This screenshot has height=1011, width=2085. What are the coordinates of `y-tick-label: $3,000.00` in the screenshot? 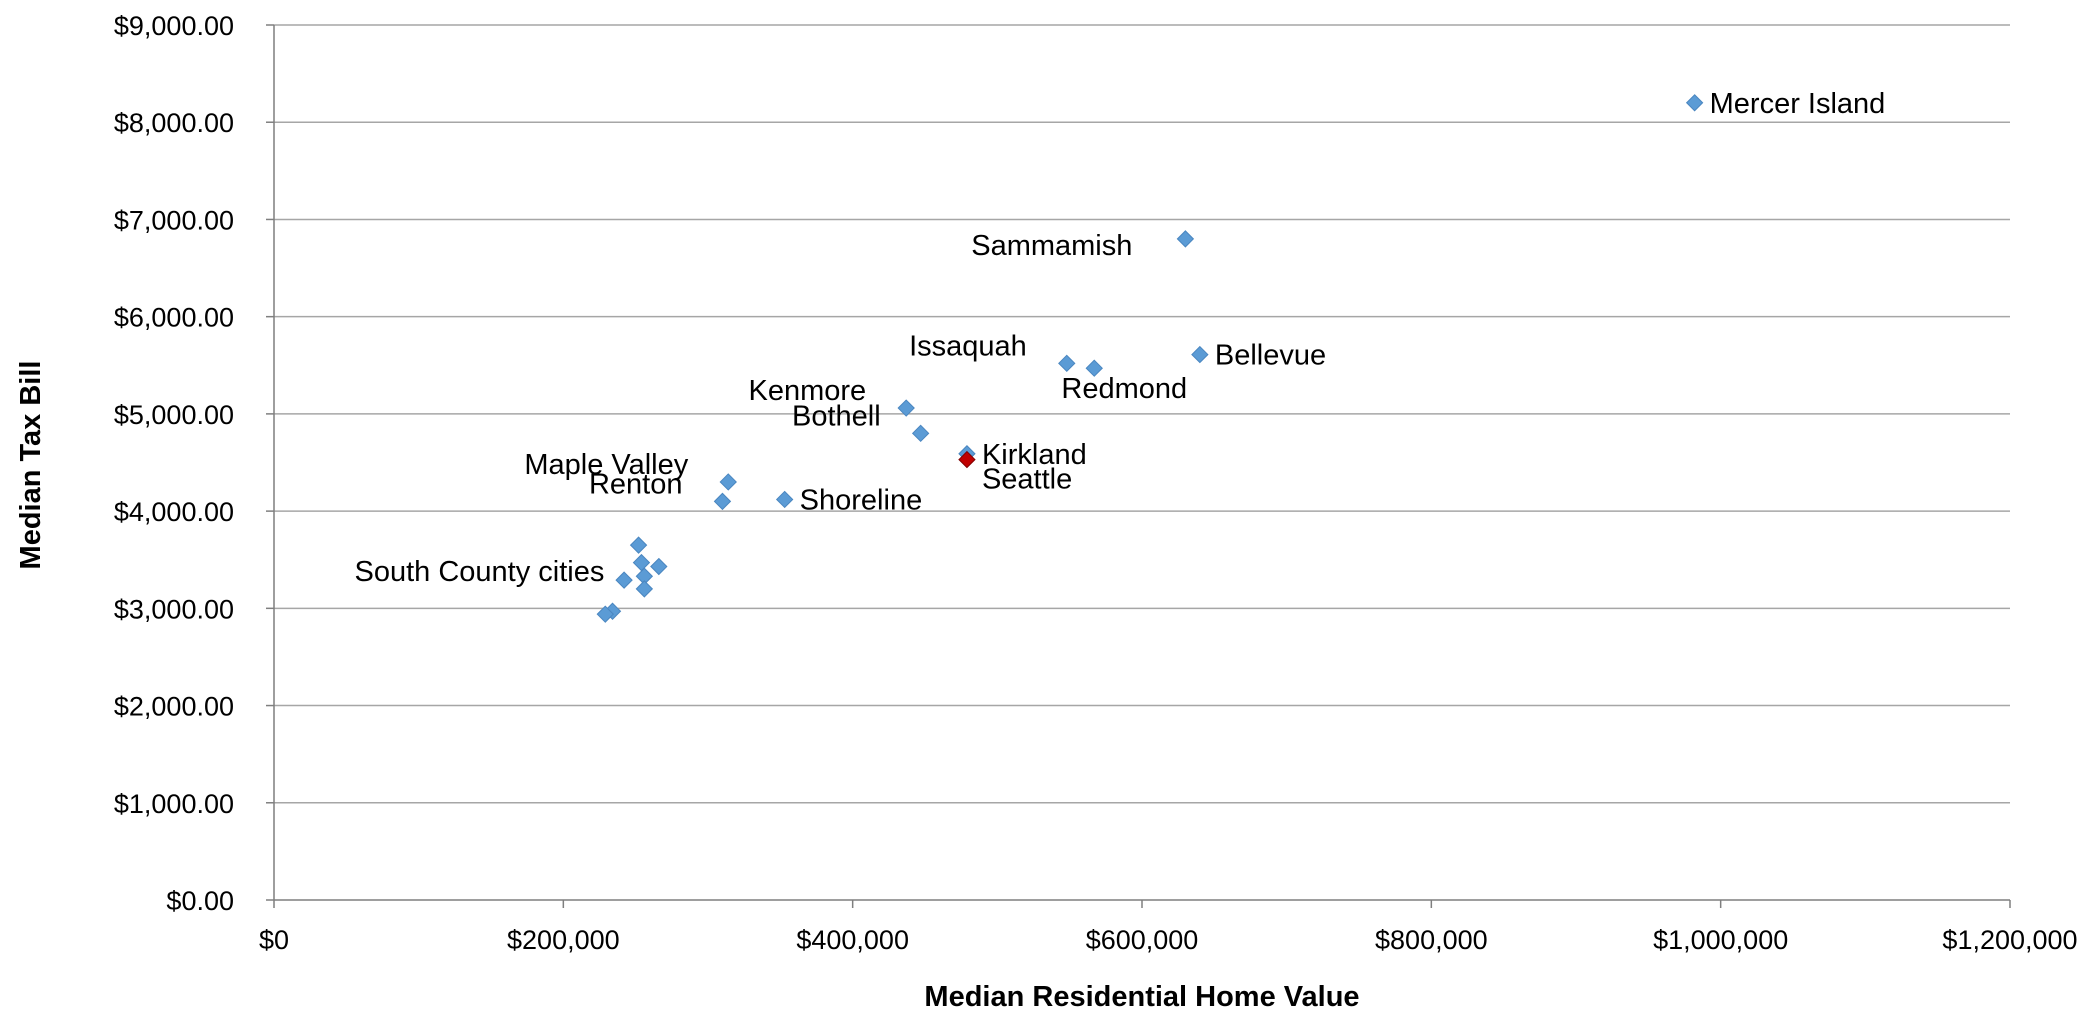 It's located at (174, 609).